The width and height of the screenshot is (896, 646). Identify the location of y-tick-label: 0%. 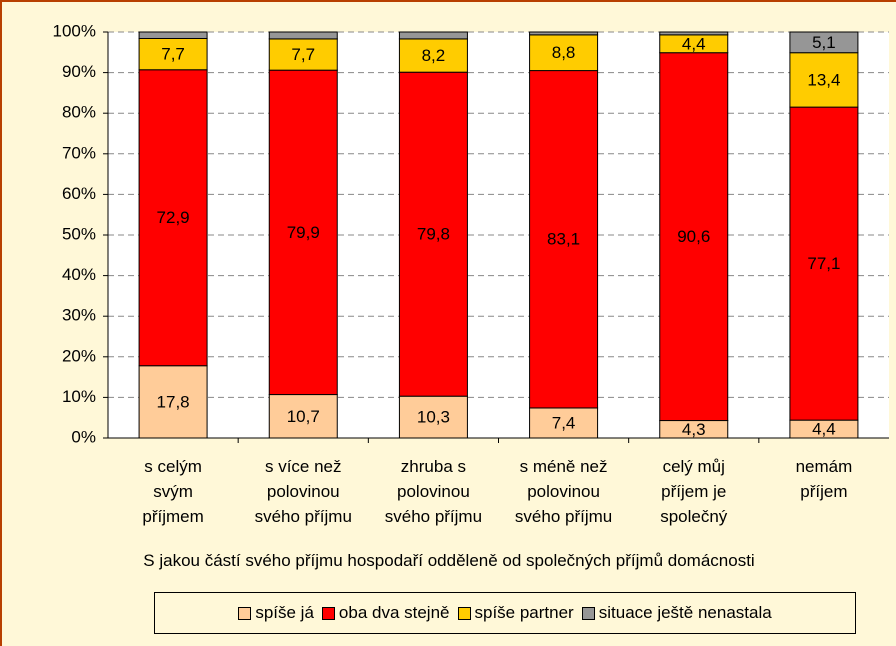
(83, 436).